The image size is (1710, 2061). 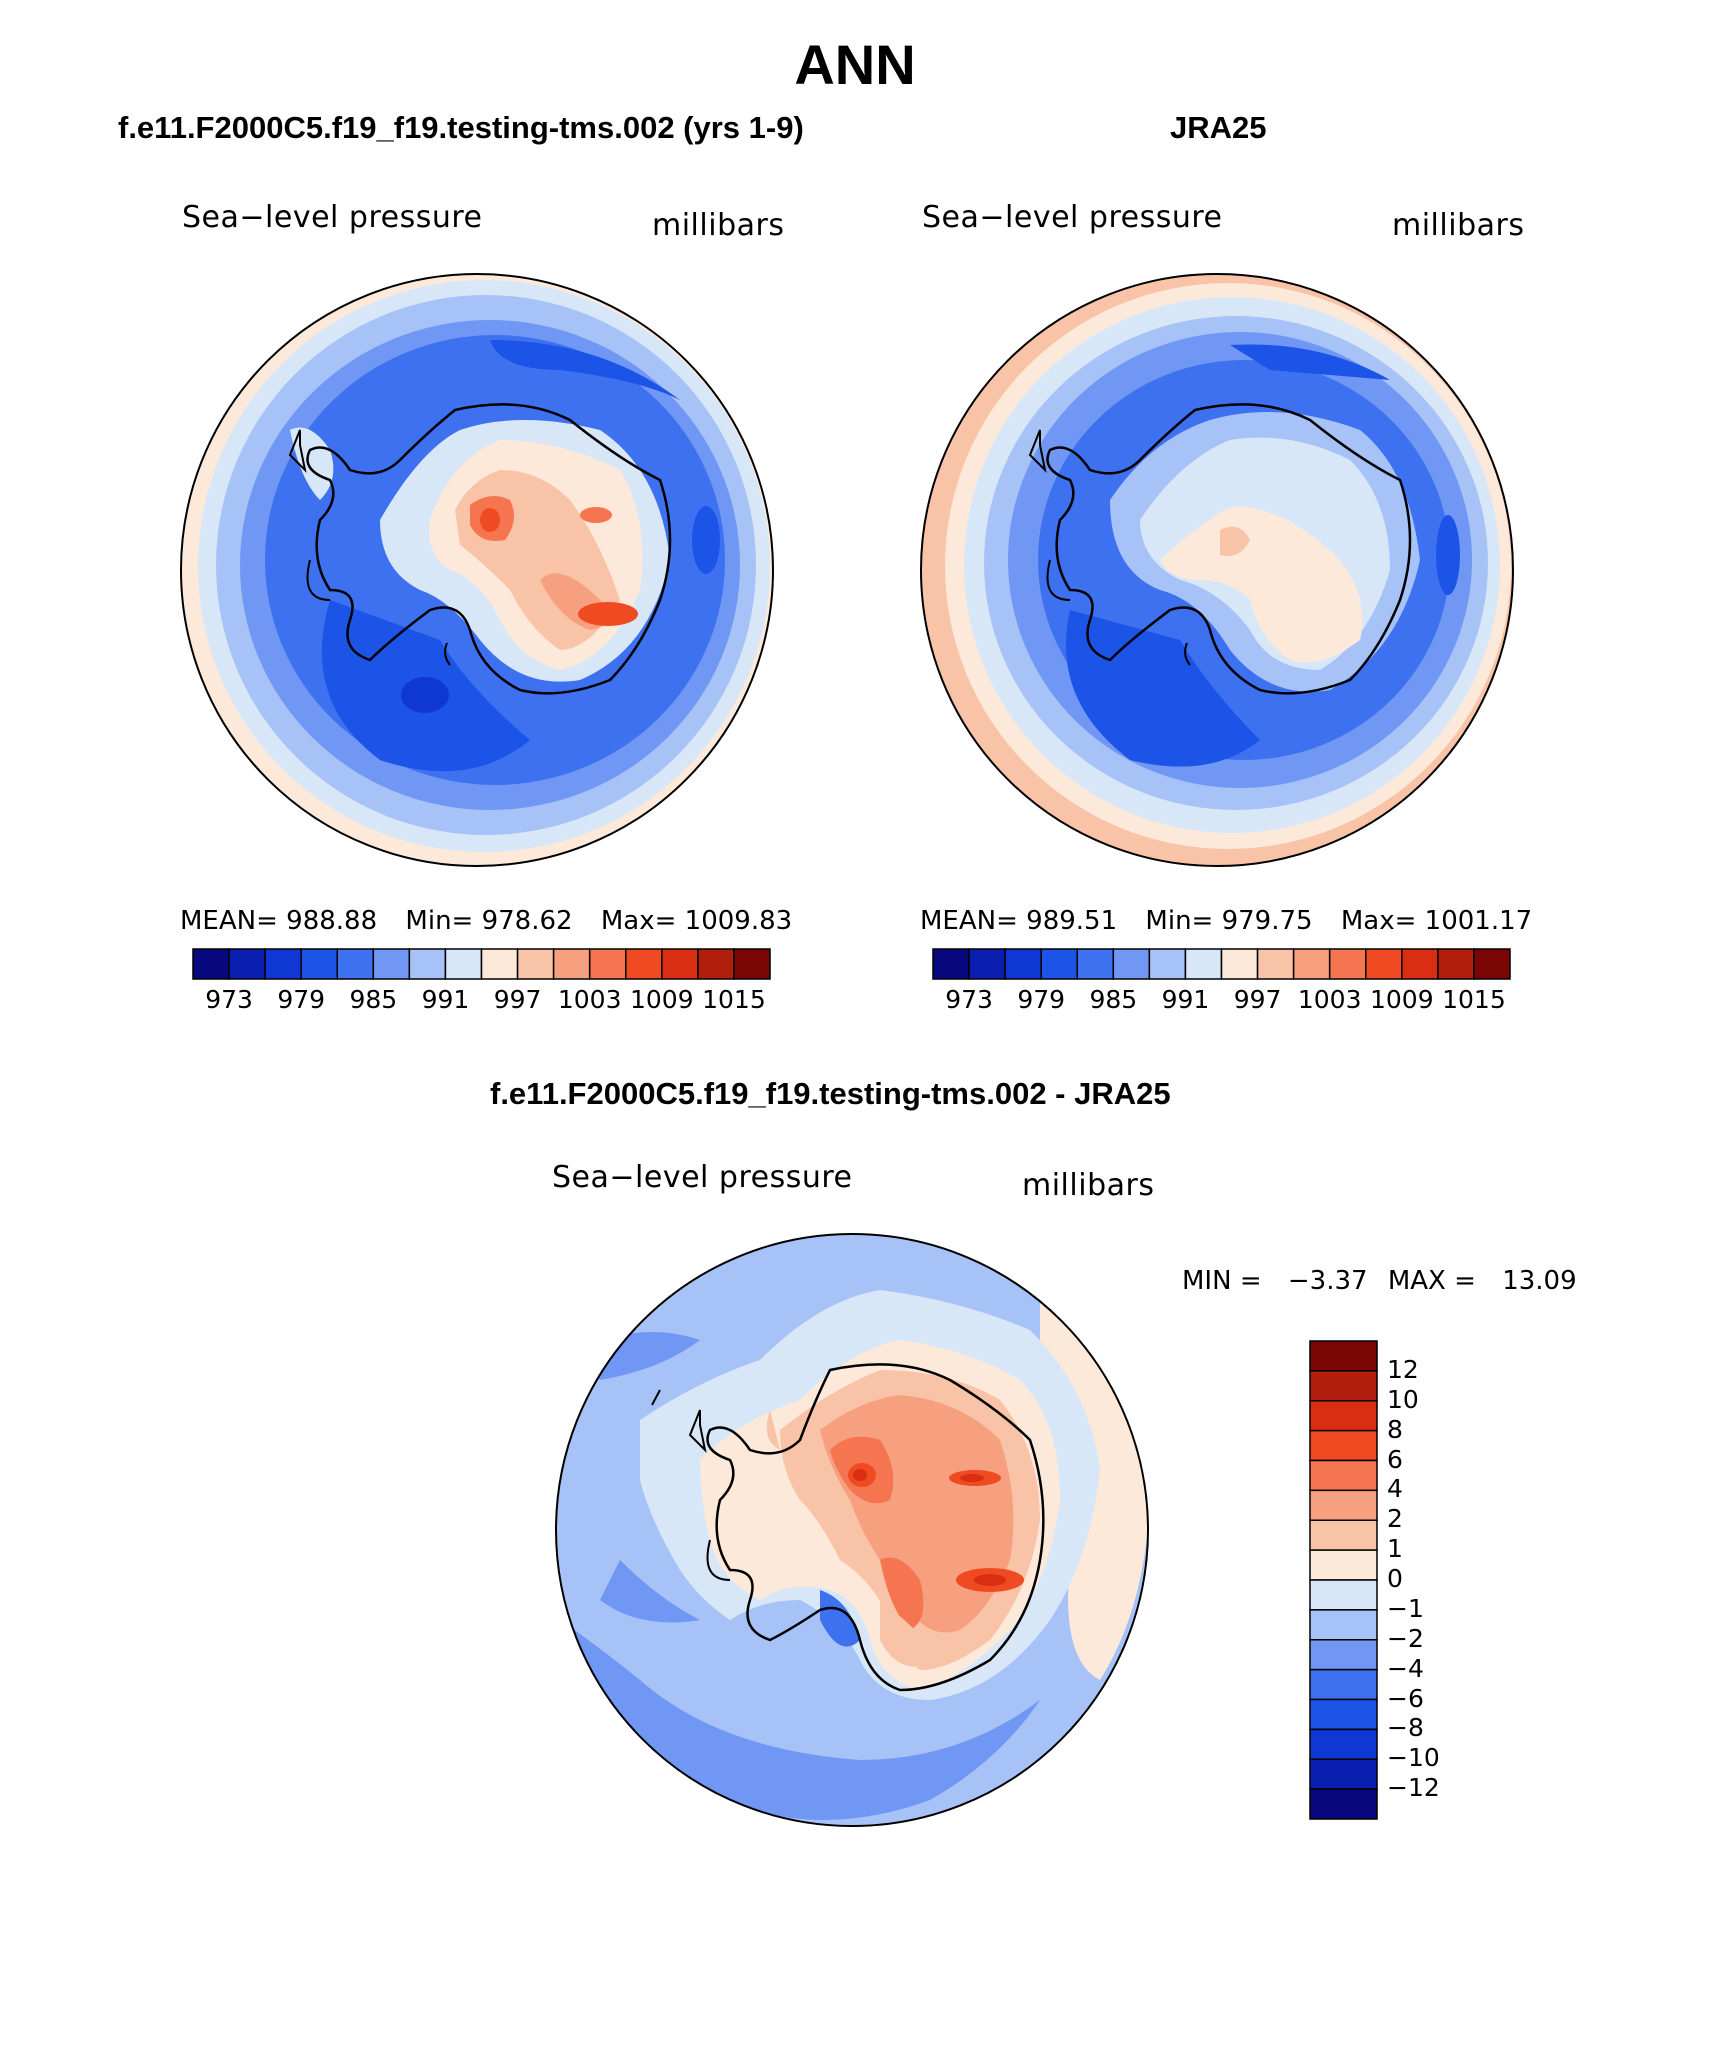 I want to click on panel2-colorbar, so click(x=1221, y=964).